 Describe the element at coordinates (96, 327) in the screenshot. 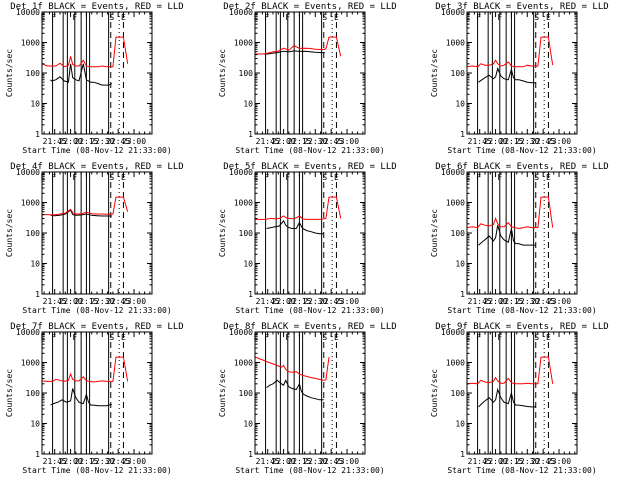

I see `chart-title: Det 7f BLACK = Events, RED = LLD` at that location.